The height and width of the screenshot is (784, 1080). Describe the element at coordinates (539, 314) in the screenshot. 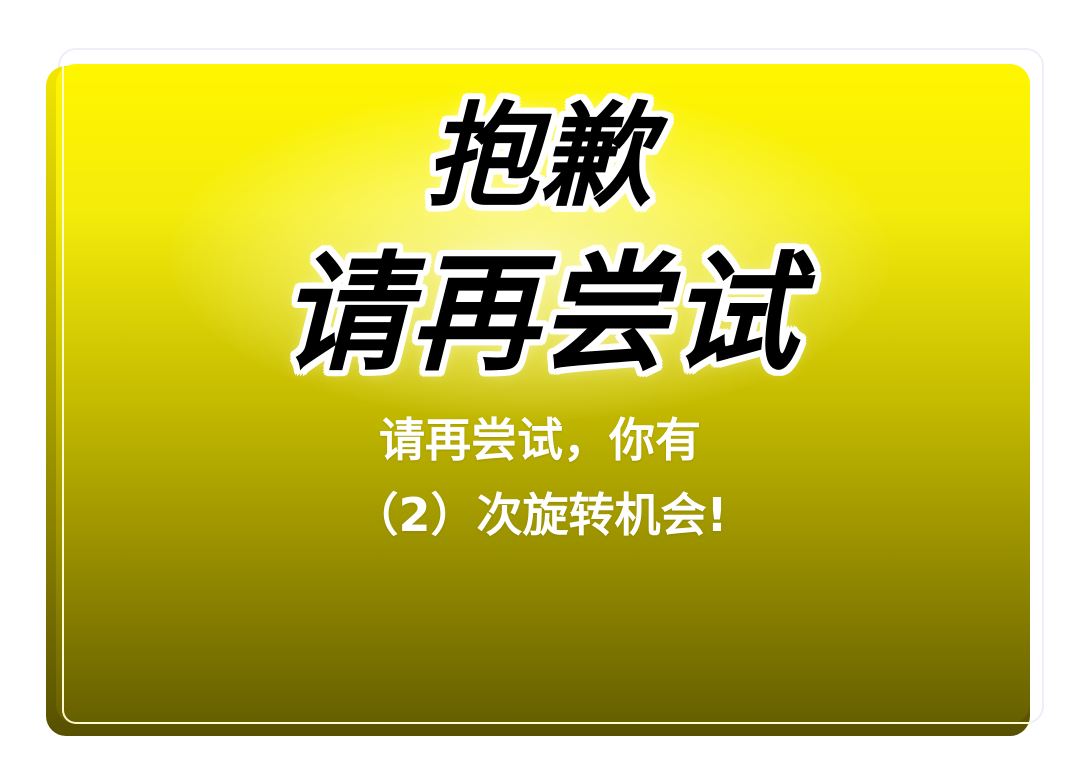

I see `try-again-headline: 请再尝试` at that location.